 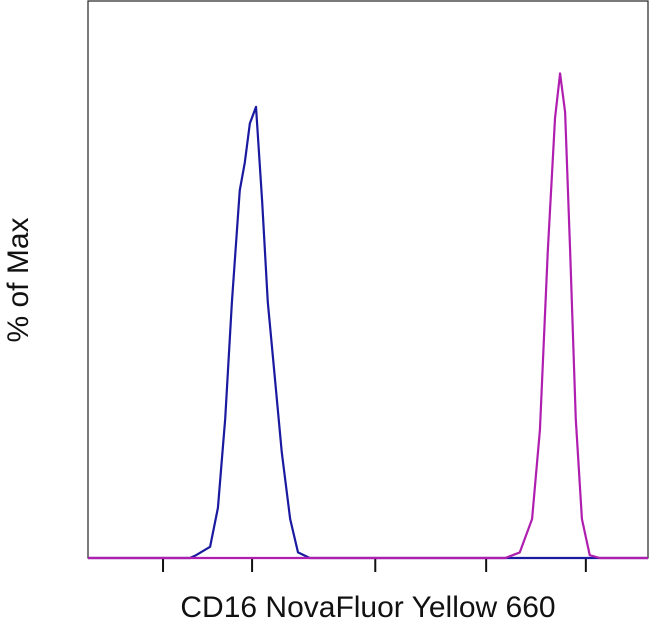 What do you see at coordinates (367, 607) in the screenshot?
I see `x-axis-label: CD16 NovaFluor Yellow 660` at bounding box center [367, 607].